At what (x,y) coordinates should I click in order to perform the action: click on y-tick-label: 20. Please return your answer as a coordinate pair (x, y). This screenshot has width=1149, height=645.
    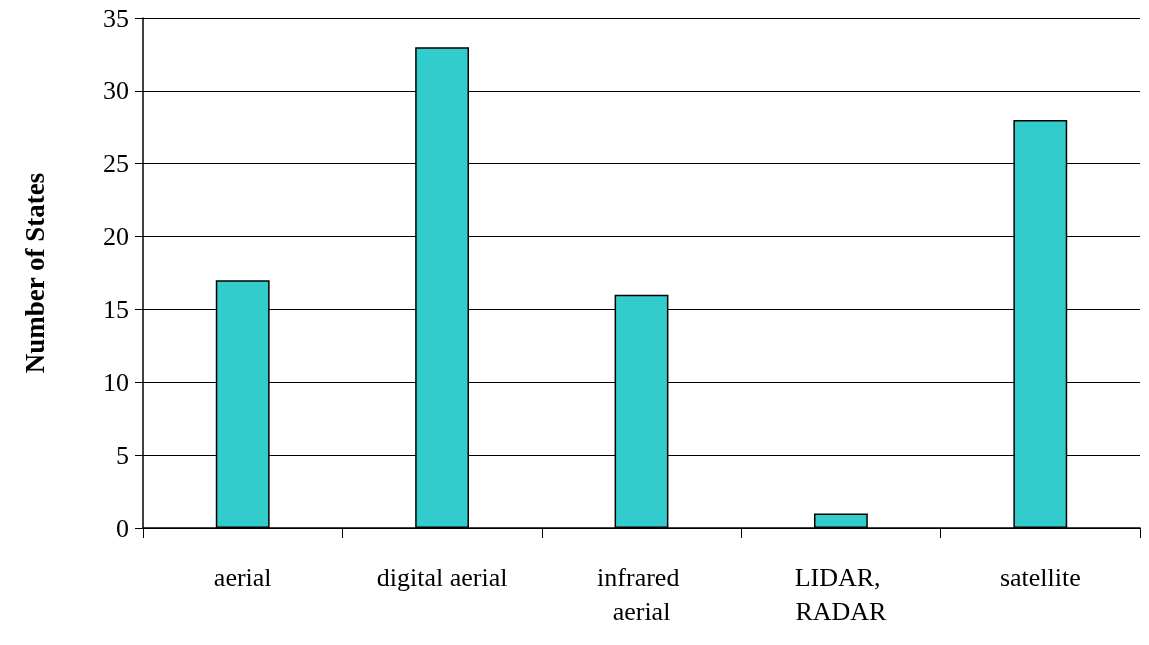
    Looking at the image, I should click on (116, 237).